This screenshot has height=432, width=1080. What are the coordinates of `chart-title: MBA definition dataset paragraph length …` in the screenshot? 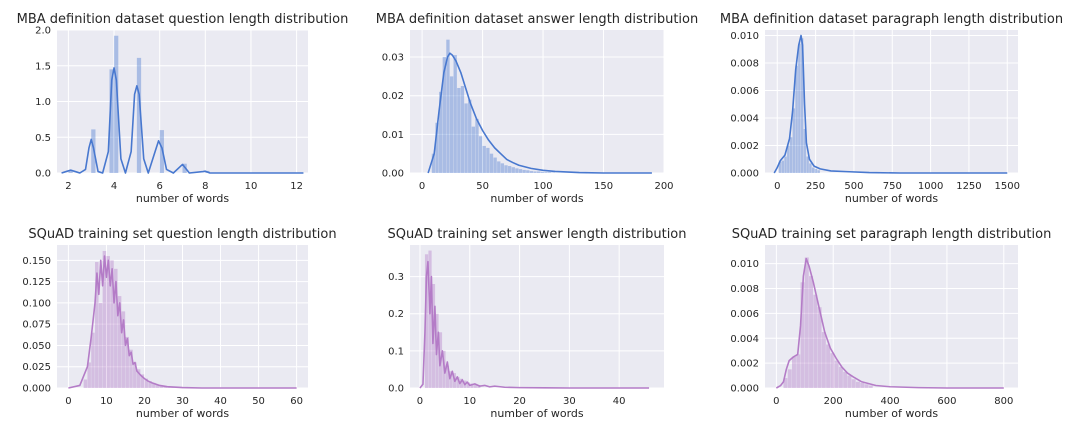 It's located at (891, 19).